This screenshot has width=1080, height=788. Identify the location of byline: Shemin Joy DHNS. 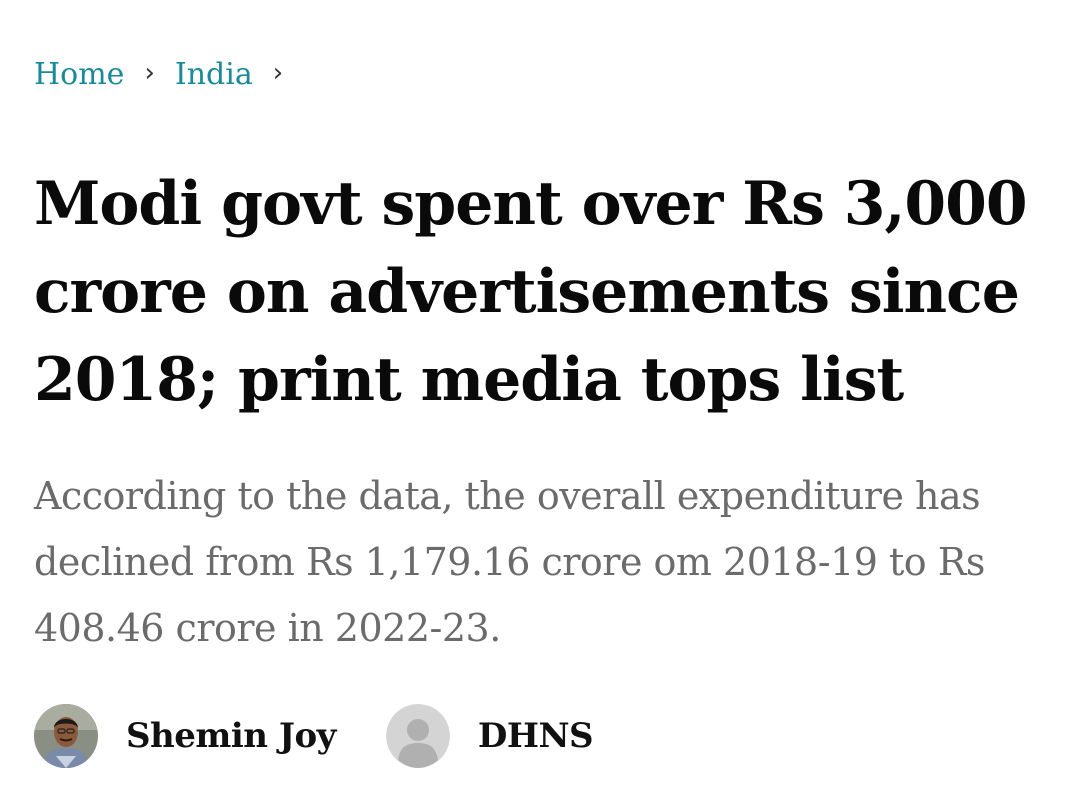
(314, 736).